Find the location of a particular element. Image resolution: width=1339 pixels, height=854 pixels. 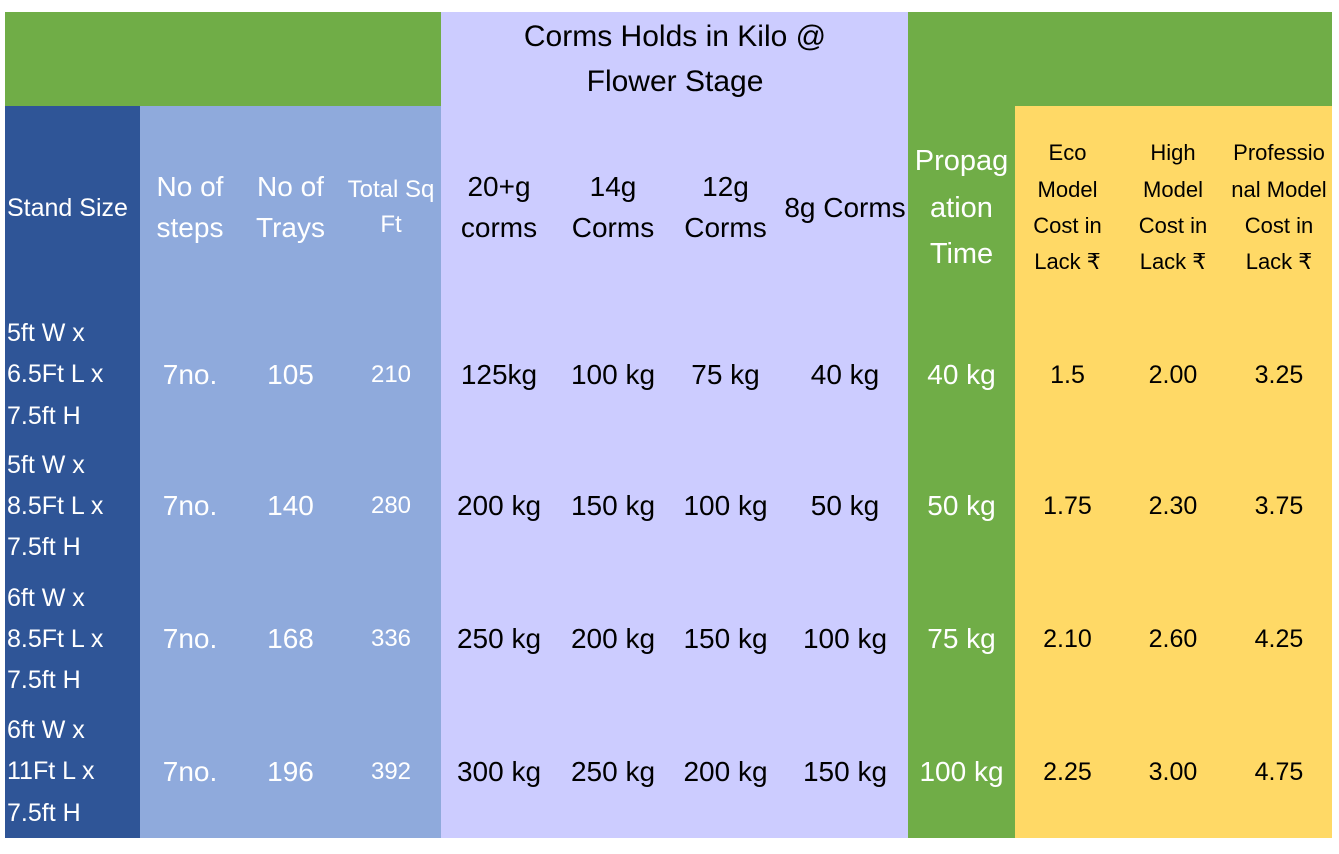

table-cell: 2.10 is located at coordinates (1067, 639).